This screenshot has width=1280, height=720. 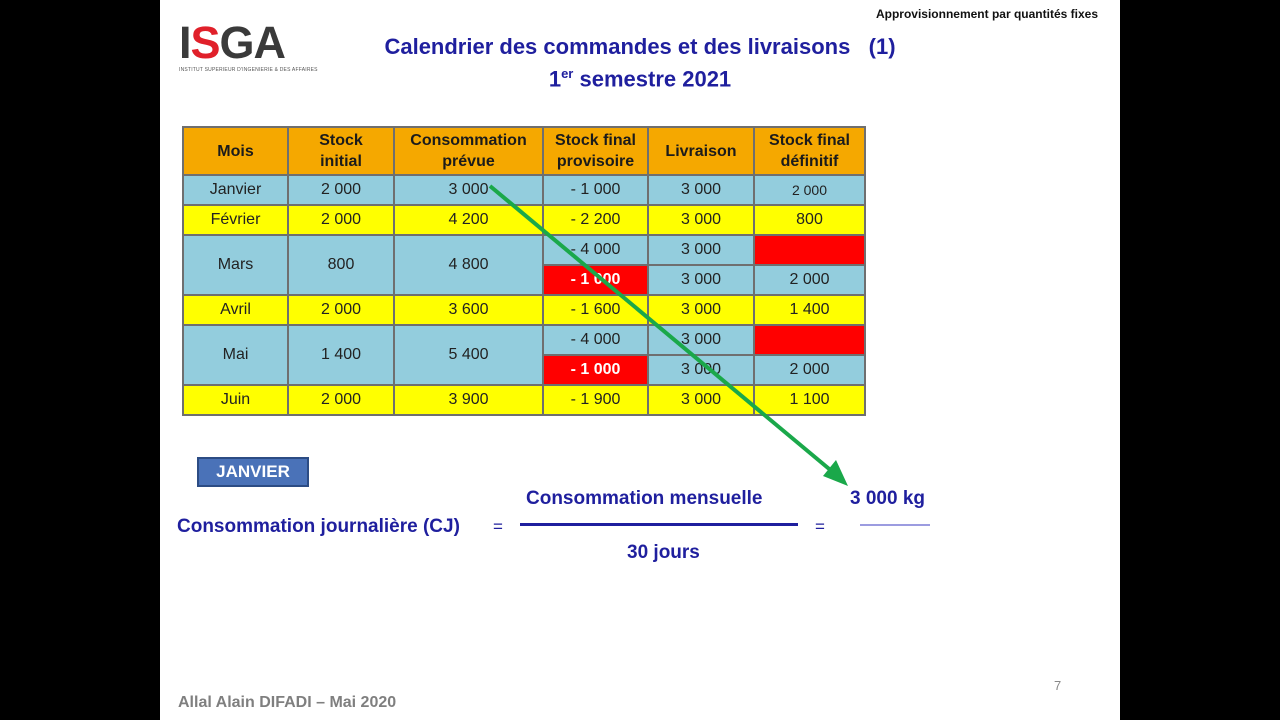 What do you see at coordinates (235, 151) in the screenshot?
I see `header-mois: Mois` at bounding box center [235, 151].